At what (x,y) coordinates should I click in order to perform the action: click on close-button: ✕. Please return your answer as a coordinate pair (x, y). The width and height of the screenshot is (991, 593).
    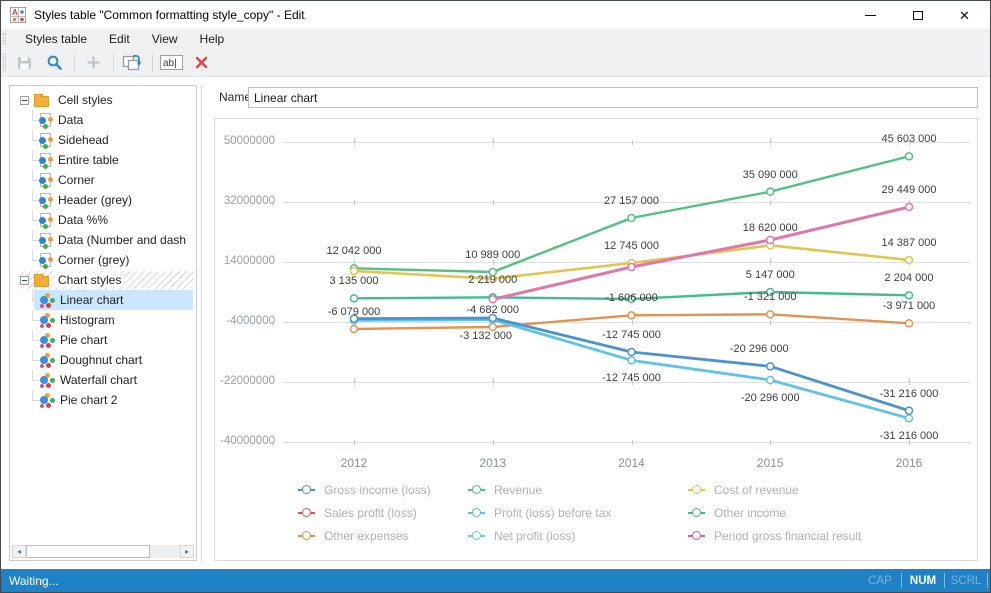
    Looking at the image, I should click on (964, 15).